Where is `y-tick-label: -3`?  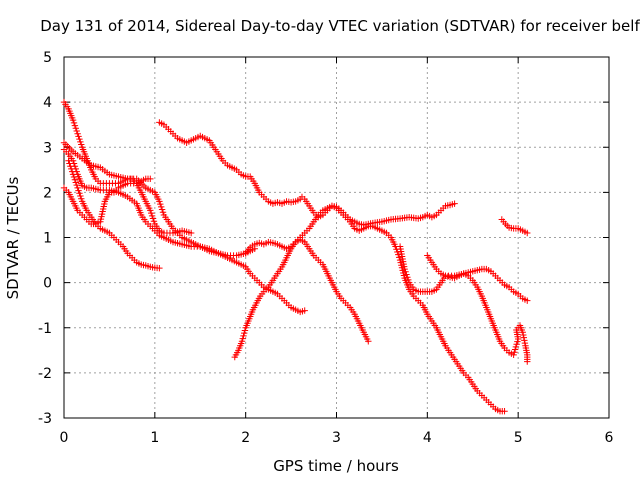
y-tick-label: -3 is located at coordinates (45, 419).